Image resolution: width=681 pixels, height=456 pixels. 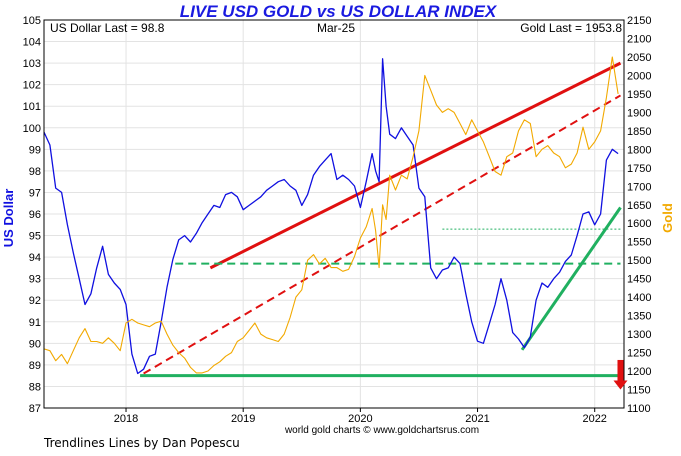 I want to click on y-tick-label-right: 1400, so click(x=639, y=298).